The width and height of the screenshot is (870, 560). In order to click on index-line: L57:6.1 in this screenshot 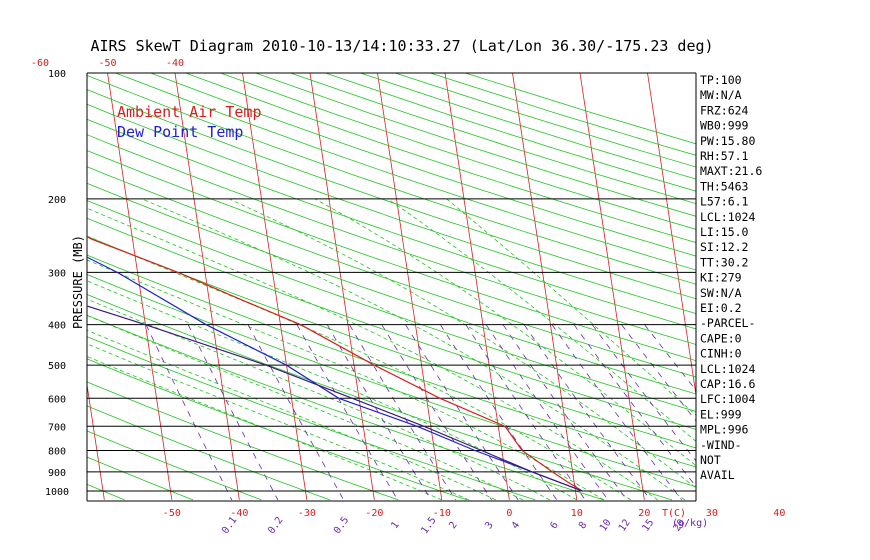, I will do `click(724, 202)`.